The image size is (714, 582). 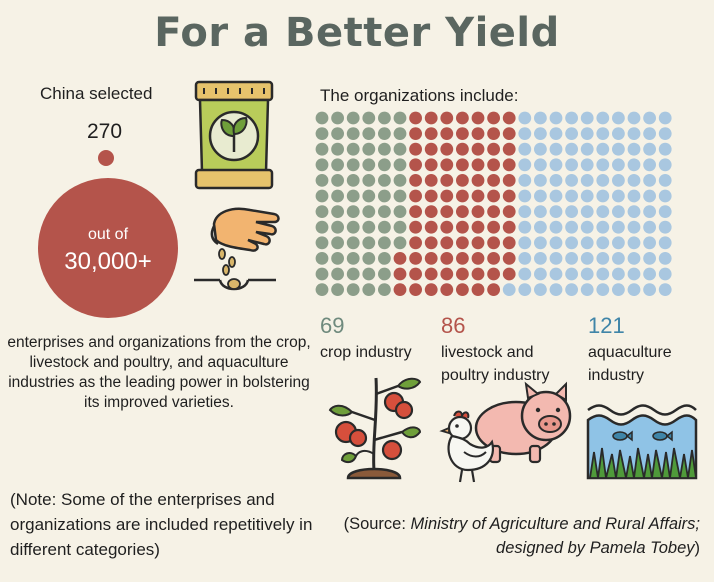 What do you see at coordinates (237, 249) in the screenshot?
I see `hand-sowing-icon` at bounding box center [237, 249].